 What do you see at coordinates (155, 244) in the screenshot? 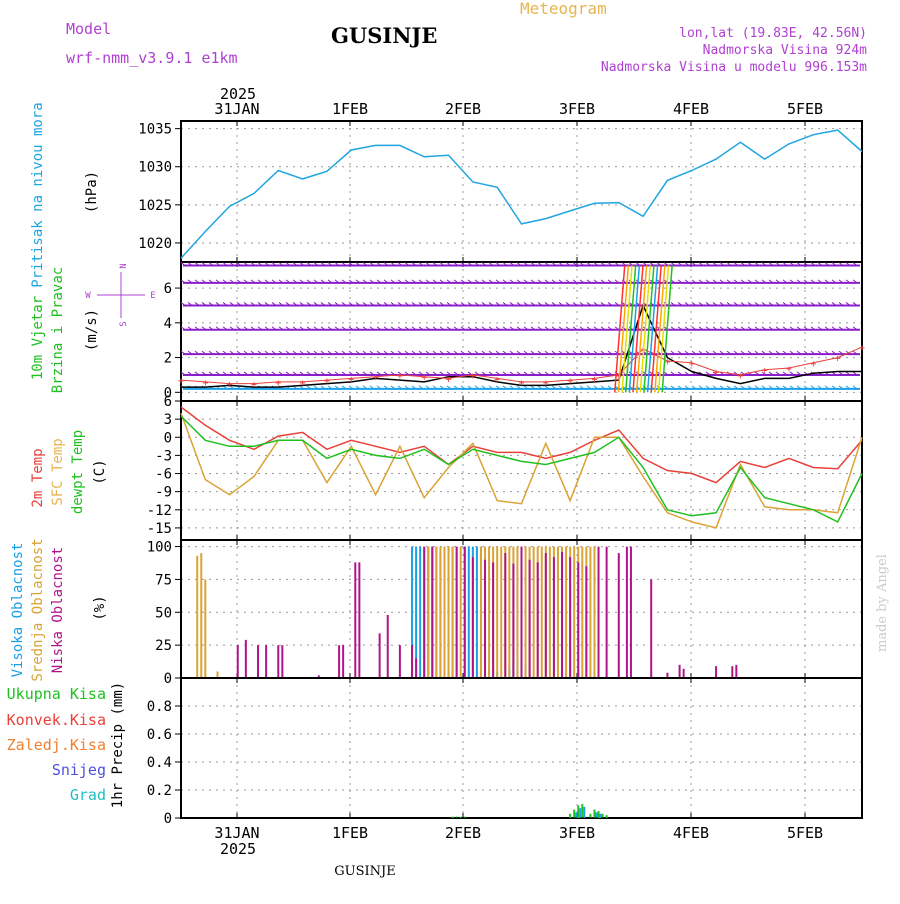
I see `pressure-ytick-label: 1020` at bounding box center [155, 244].